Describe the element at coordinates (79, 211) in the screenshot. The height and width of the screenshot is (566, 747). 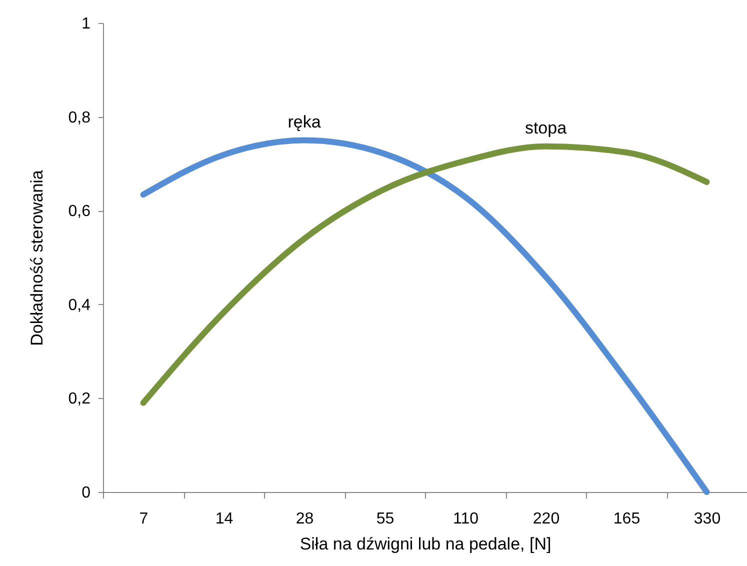
I see `y-tick-label: 0,6` at that location.